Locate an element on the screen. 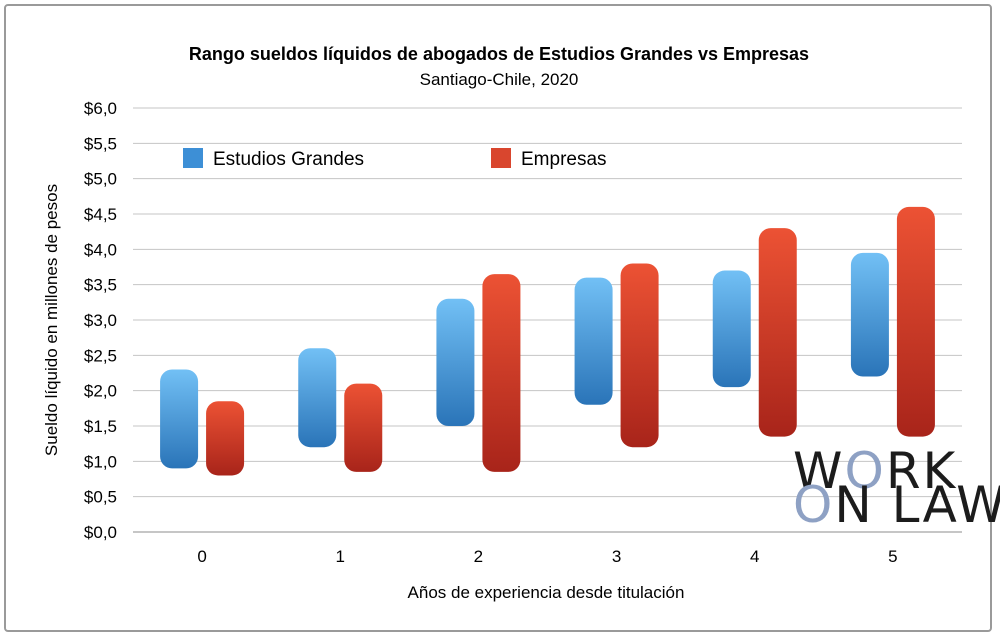 This screenshot has width=1000, height=640. legend-label-empresas: Empresas is located at coordinates (564, 159).